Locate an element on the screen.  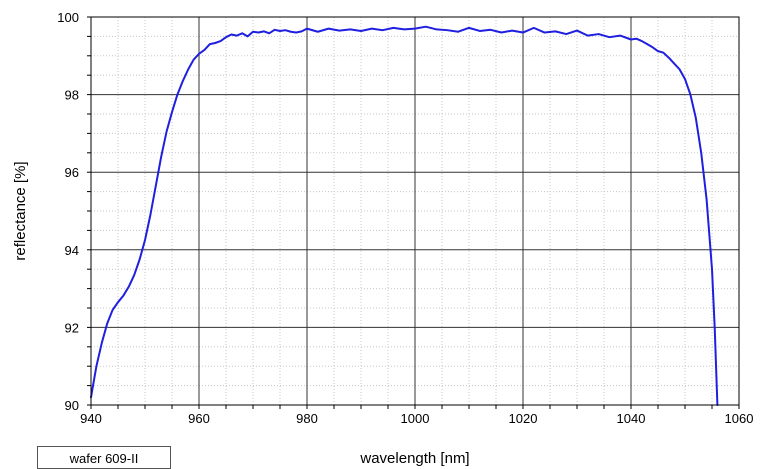
x-tick-label: 1000 is located at coordinates (415, 418).